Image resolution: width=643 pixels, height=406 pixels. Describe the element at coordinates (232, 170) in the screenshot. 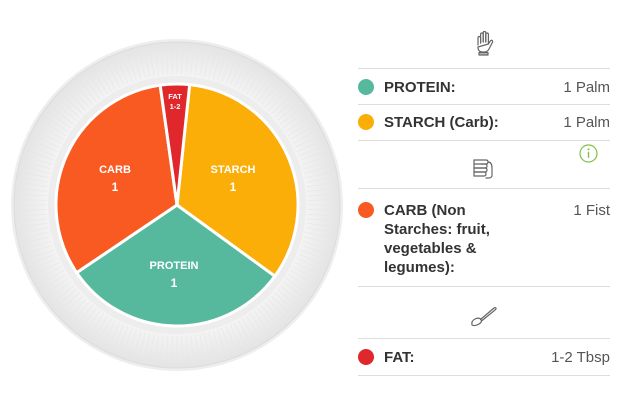

I see `starch-segment-name: STARCH` at that location.